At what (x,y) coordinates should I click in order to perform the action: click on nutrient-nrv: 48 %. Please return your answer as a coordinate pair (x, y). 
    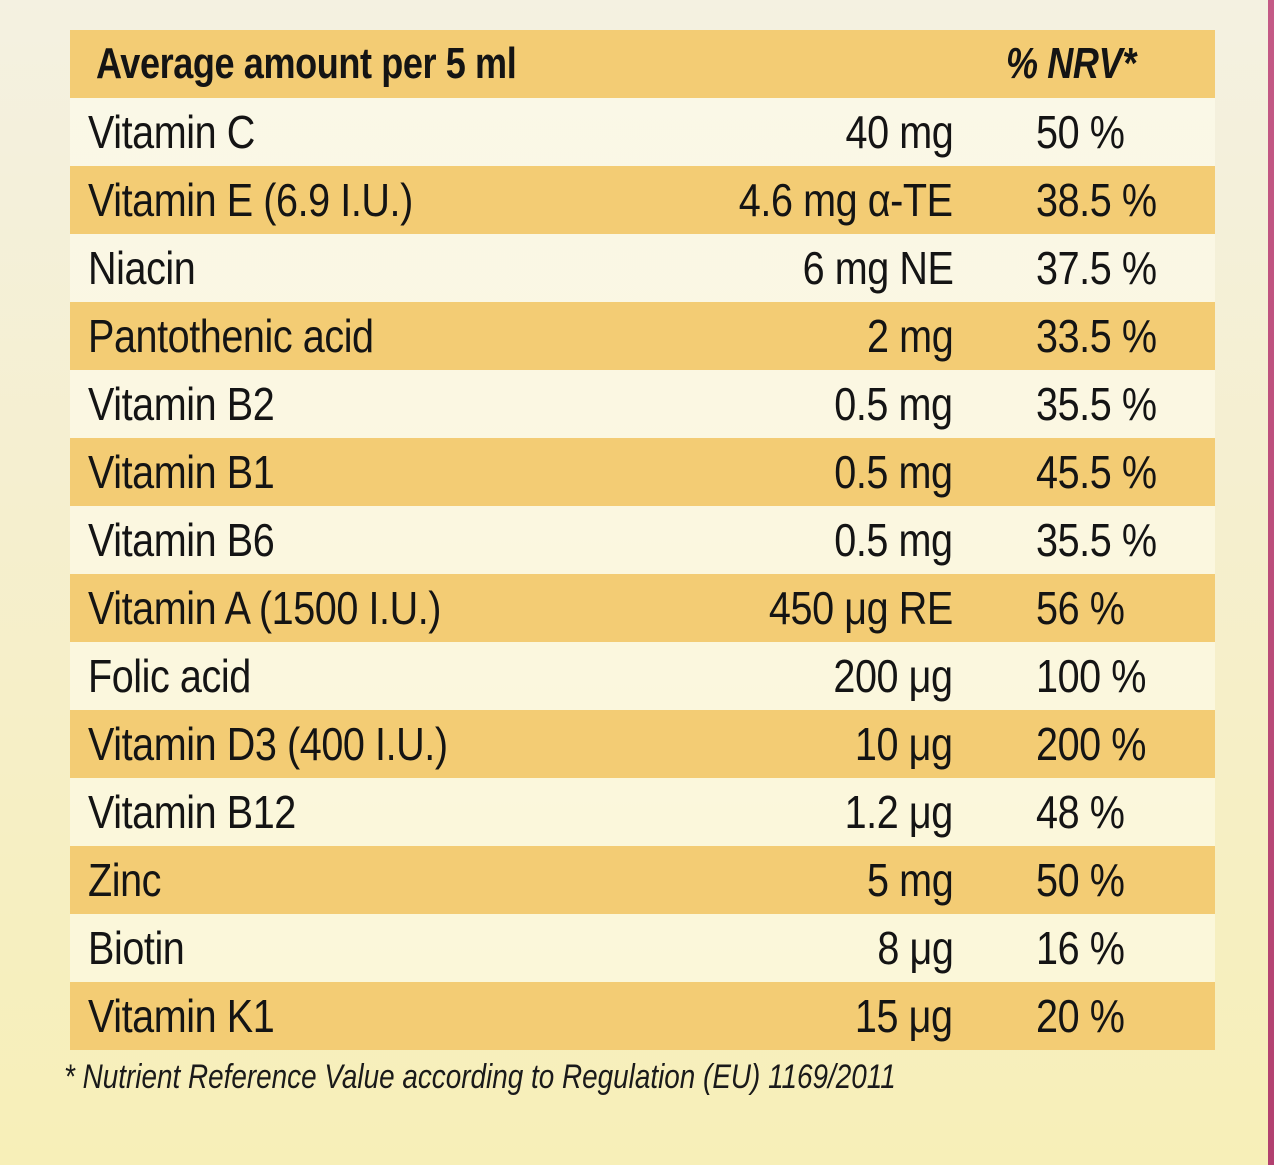
    Looking at the image, I should click on (1080, 812).